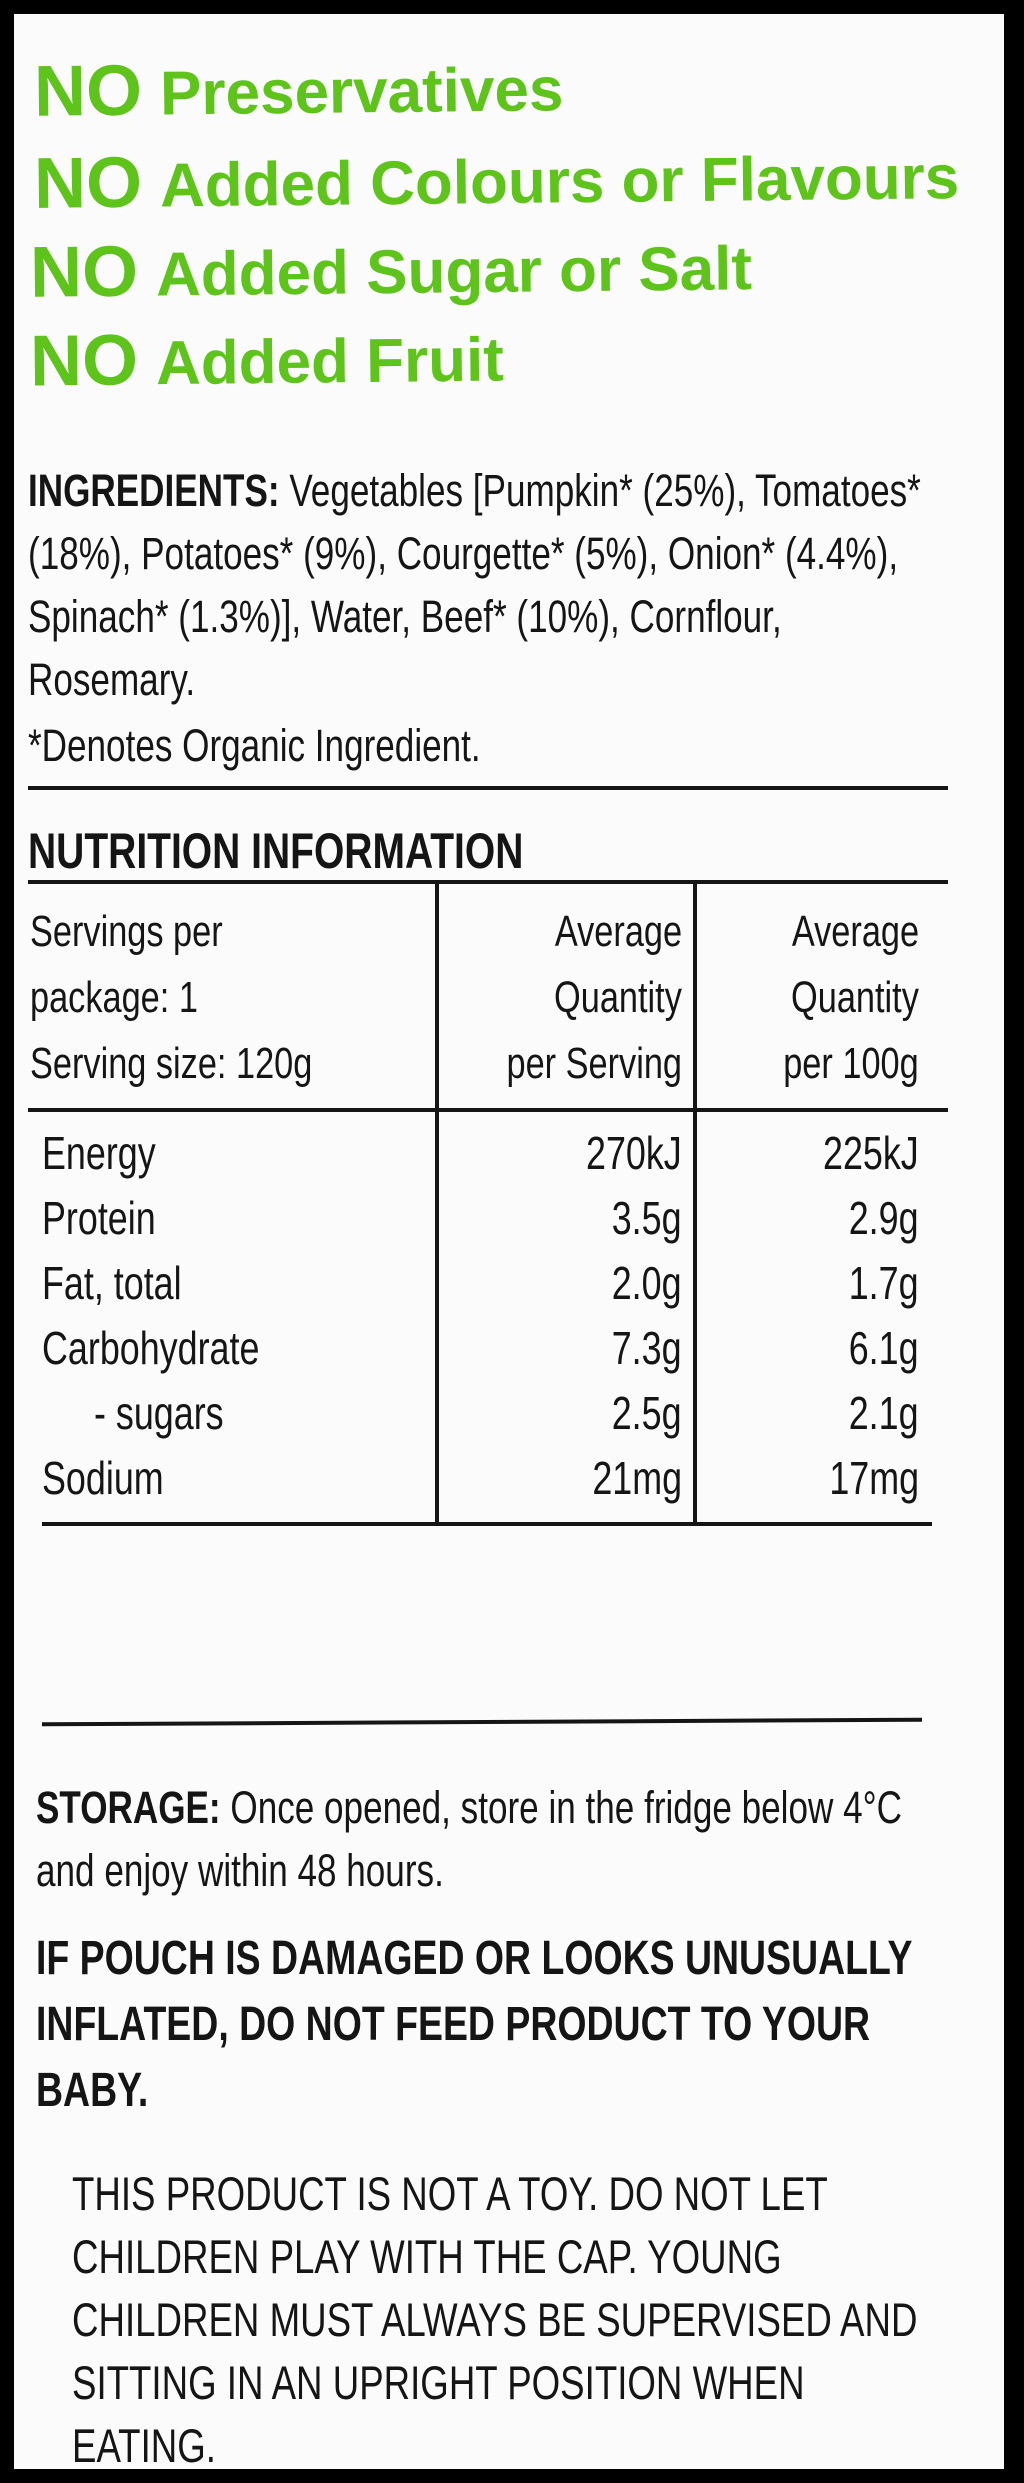 Image resolution: width=1024 pixels, height=2483 pixels. I want to click on nutrient-name: Fat, total, so click(112, 1283).